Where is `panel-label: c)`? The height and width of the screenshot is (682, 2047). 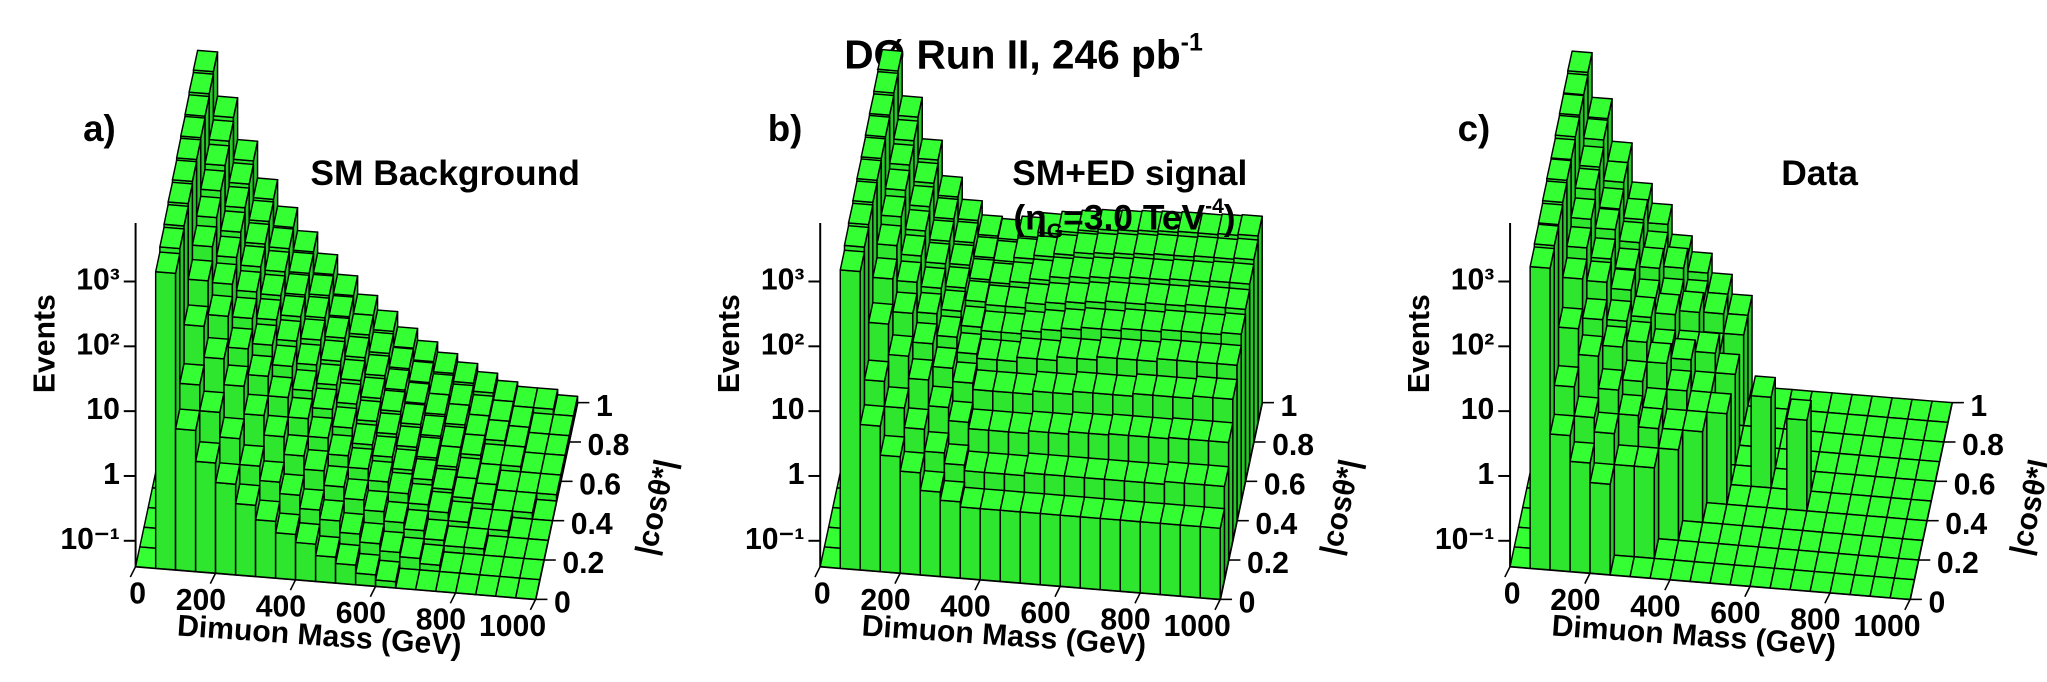
panel-label: c) is located at coordinates (1474, 128).